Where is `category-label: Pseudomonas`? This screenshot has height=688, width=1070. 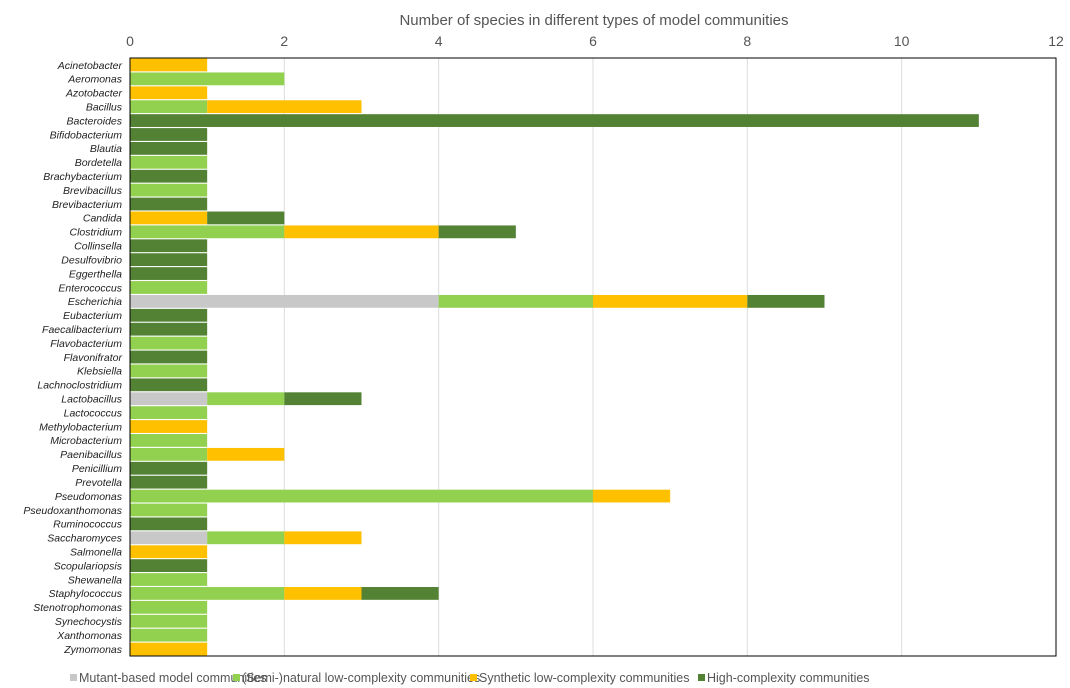
category-label: Pseudomonas is located at coordinates (89, 497).